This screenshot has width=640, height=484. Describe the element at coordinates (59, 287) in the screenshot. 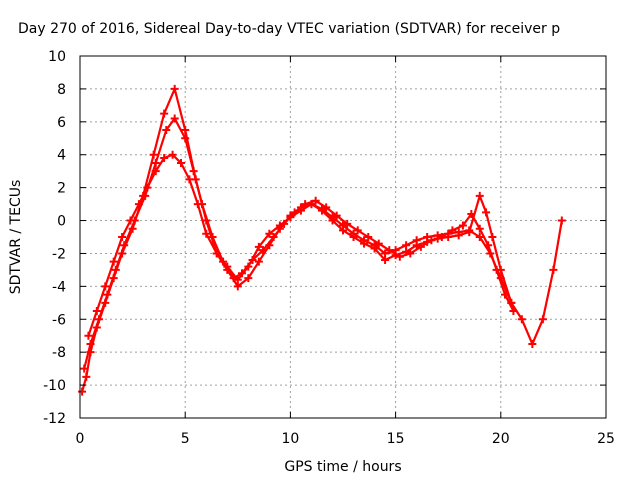

I see `y-tick-label: -4` at that location.